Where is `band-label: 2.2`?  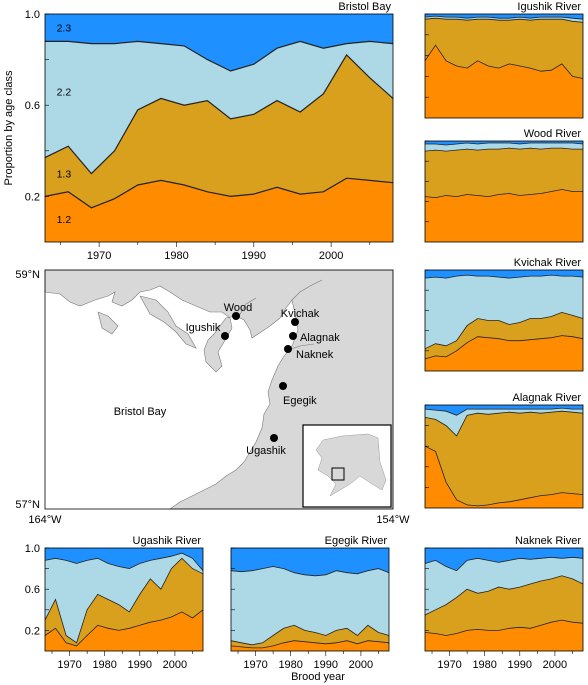
band-label: 2.2 is located at coordinates (64, 93).